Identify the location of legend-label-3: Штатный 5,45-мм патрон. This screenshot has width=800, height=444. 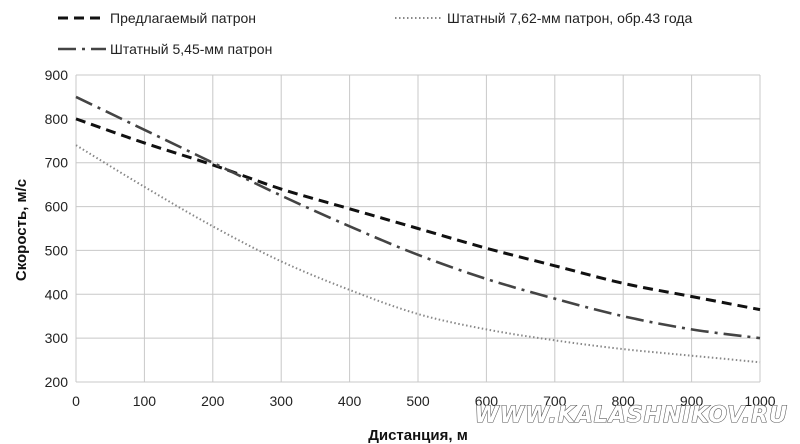
(191, 49).